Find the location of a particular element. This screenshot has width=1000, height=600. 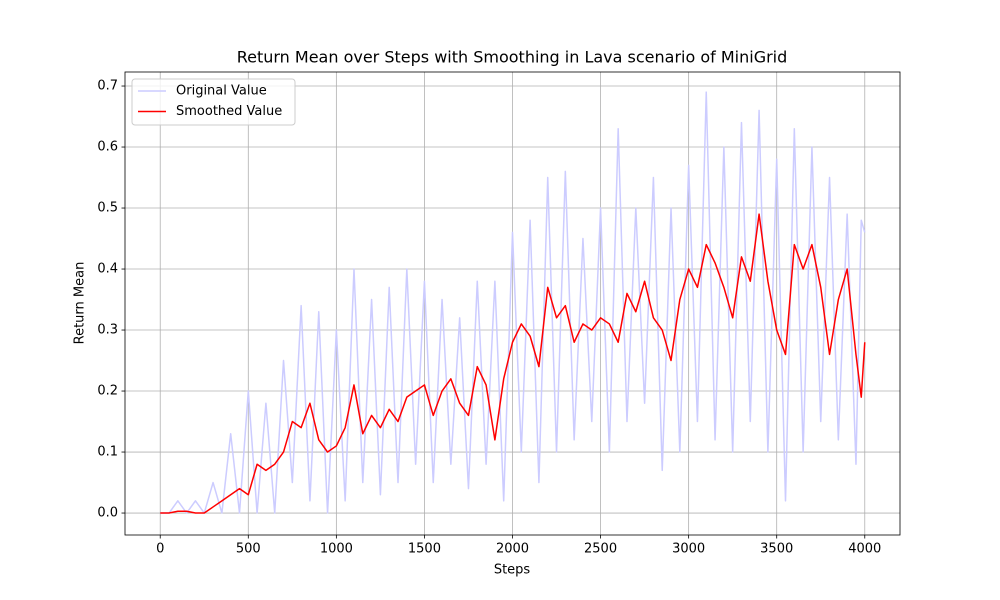

legend-label: Smoothed Value is located at coordinates (229, 111).